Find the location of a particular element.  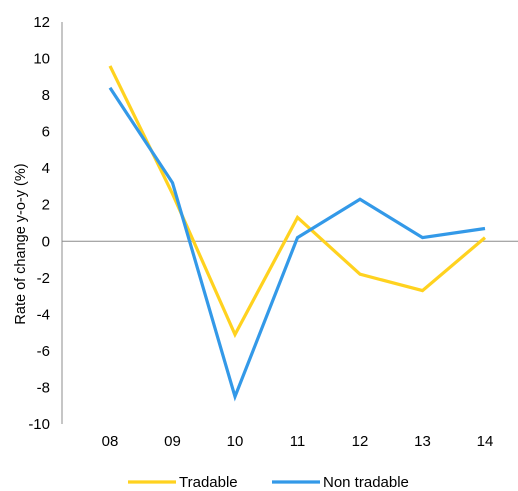

x-tick-label: 10 is located at coordinates (235, 441).